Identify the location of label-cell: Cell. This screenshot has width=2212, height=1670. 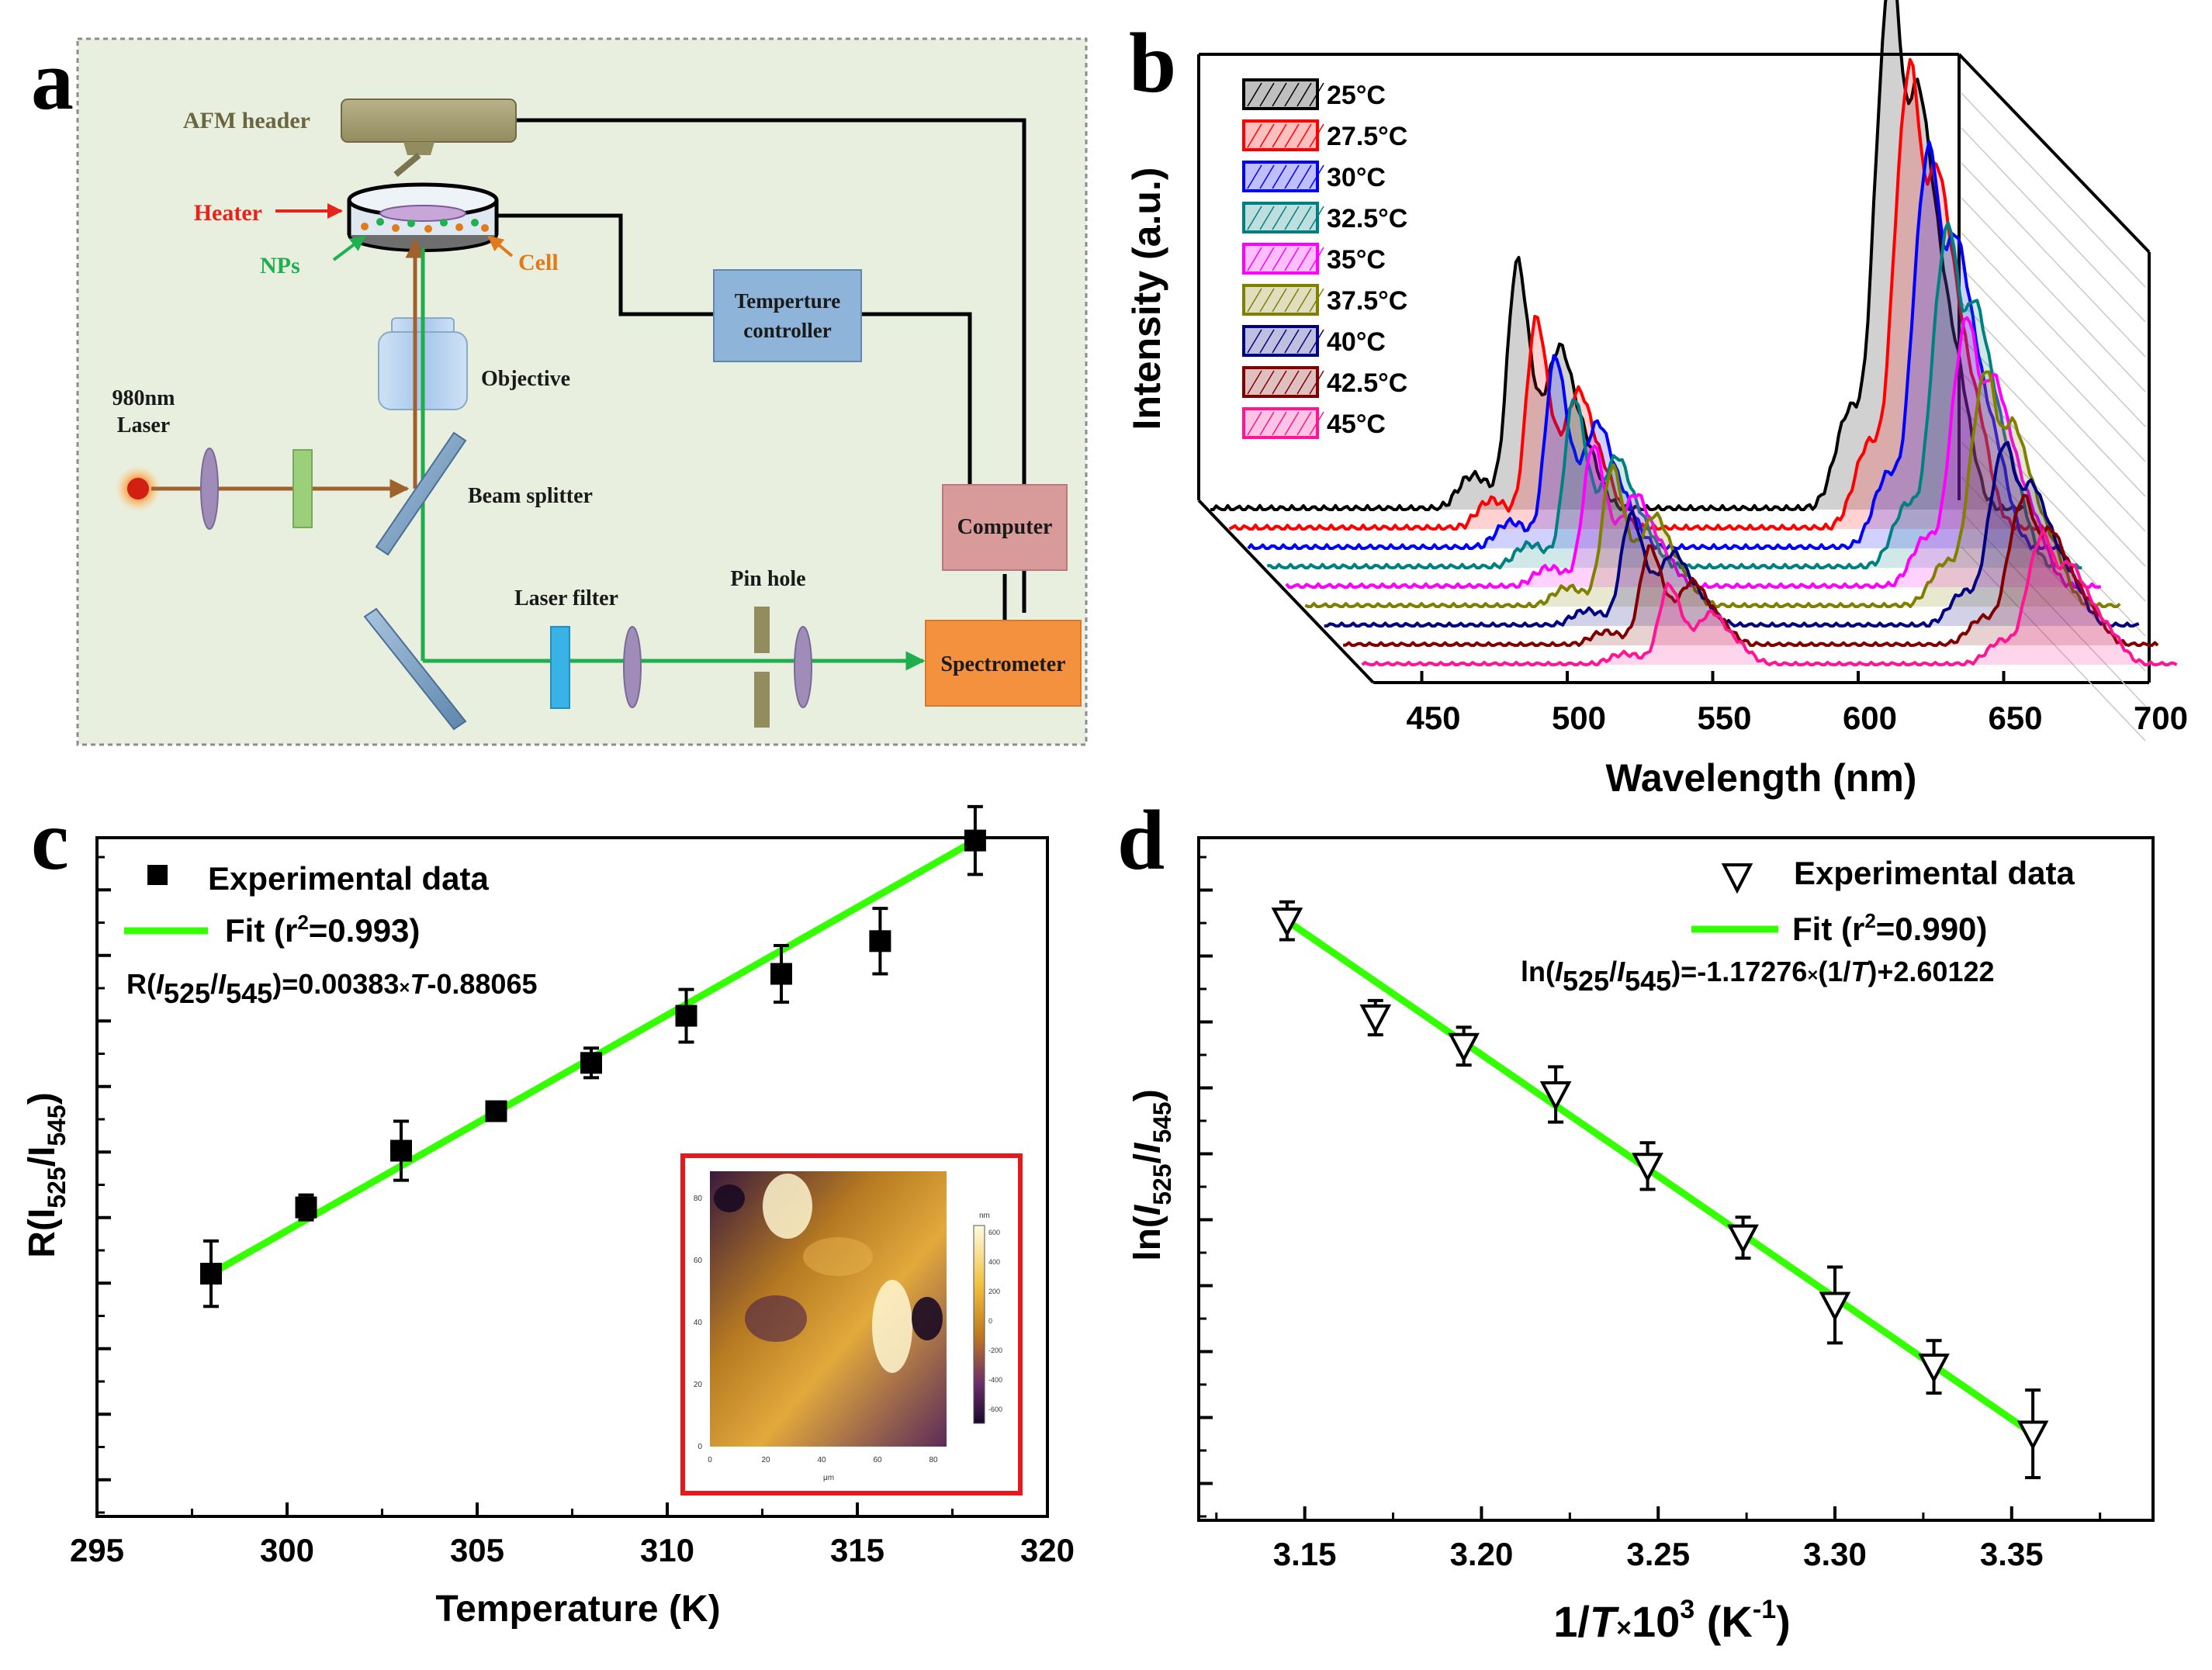
(538, 262).